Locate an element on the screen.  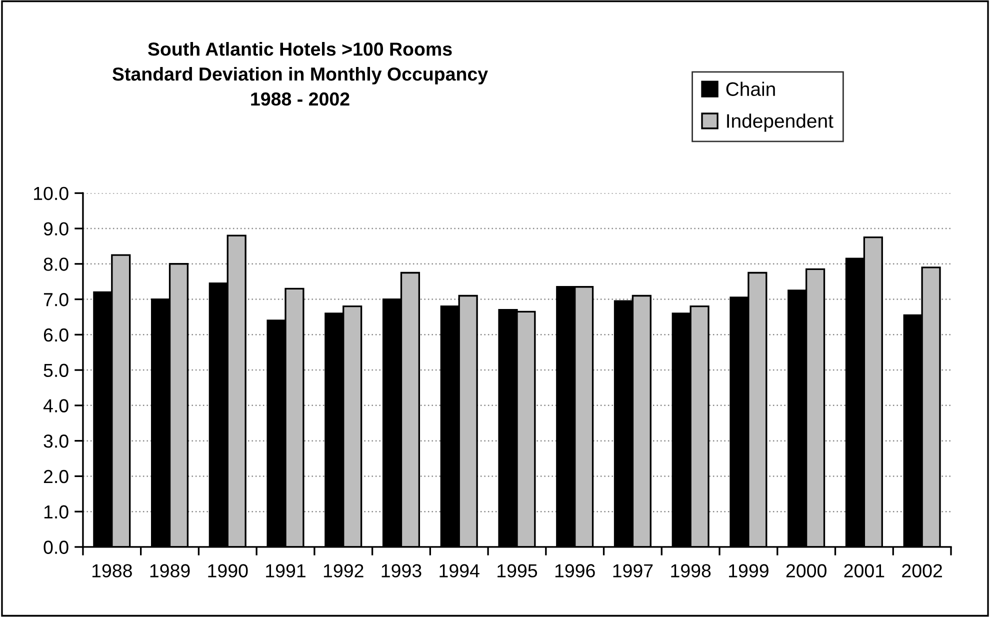
chart-title: South Atlantic Hotels >100 Rooms Standard Deviation in Monthly Occupancy 1988 - 2002 is located at coordinates (300, 74).